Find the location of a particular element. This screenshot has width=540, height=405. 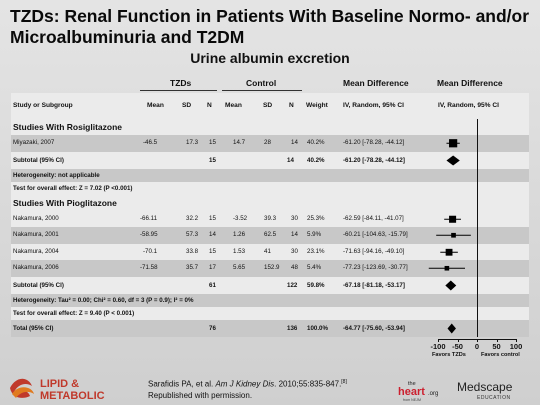

x-axis-tick-label: 0 is located at coordinates (477, 346).